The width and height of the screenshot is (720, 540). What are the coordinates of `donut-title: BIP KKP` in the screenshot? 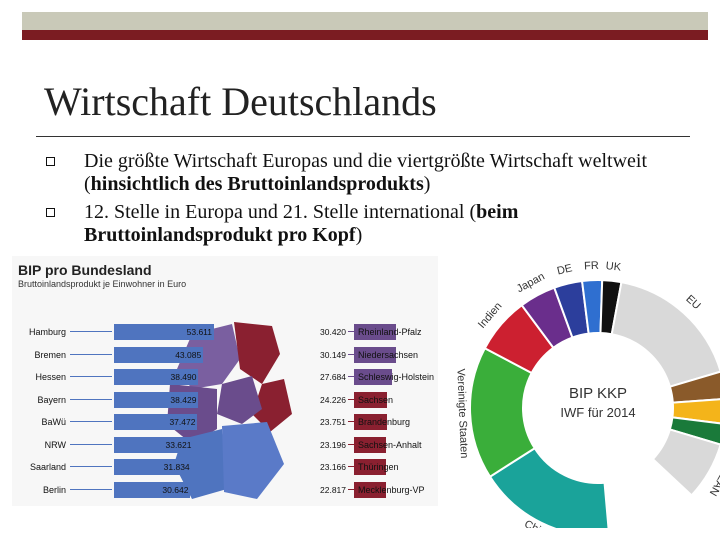 It's located at (598, 393).